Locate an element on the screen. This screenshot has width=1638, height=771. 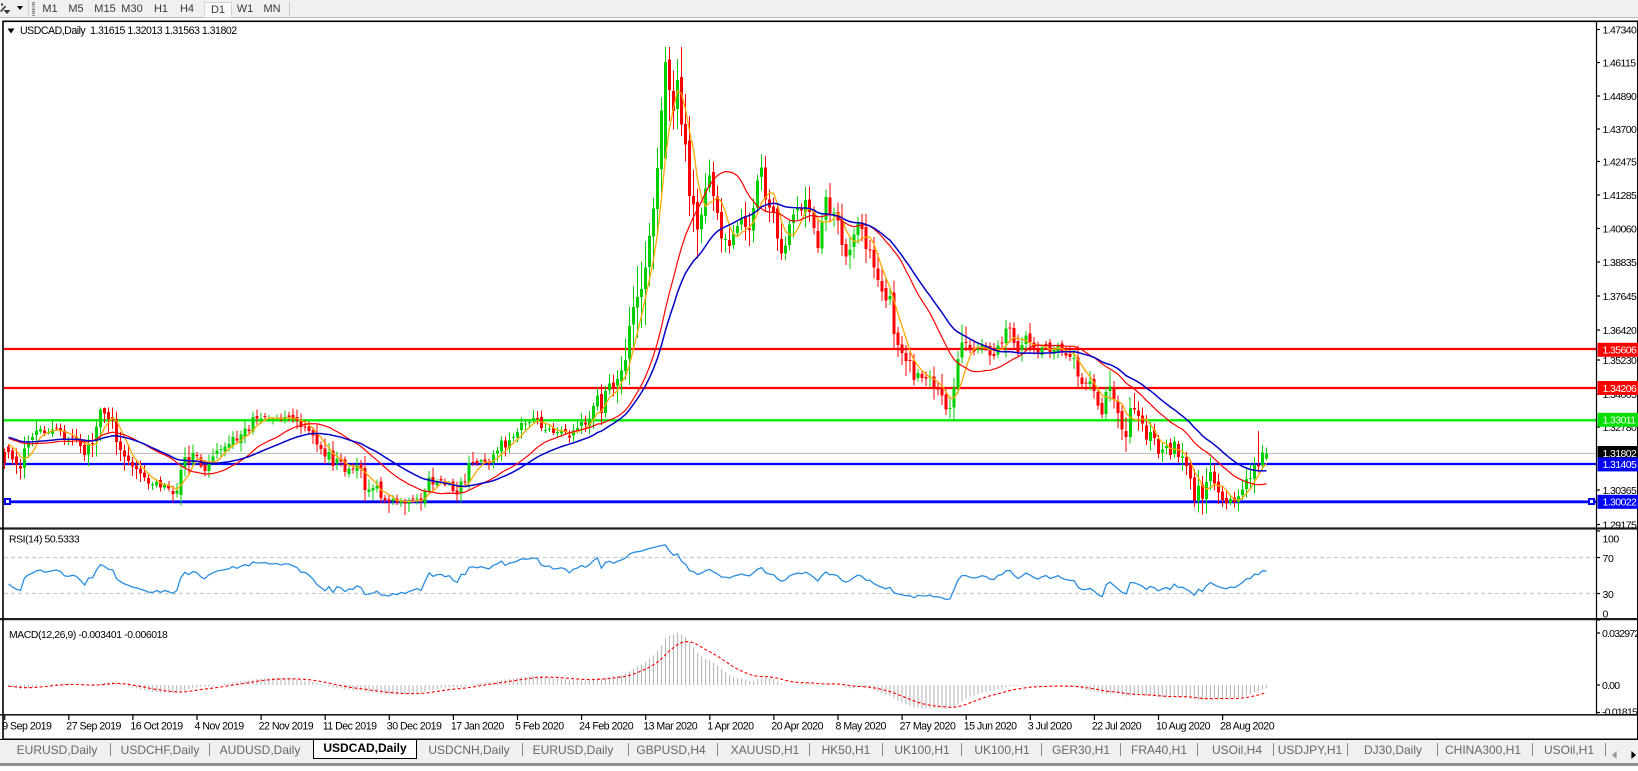
svg-text: 1.37645 is located at coordinates (1620, 297).